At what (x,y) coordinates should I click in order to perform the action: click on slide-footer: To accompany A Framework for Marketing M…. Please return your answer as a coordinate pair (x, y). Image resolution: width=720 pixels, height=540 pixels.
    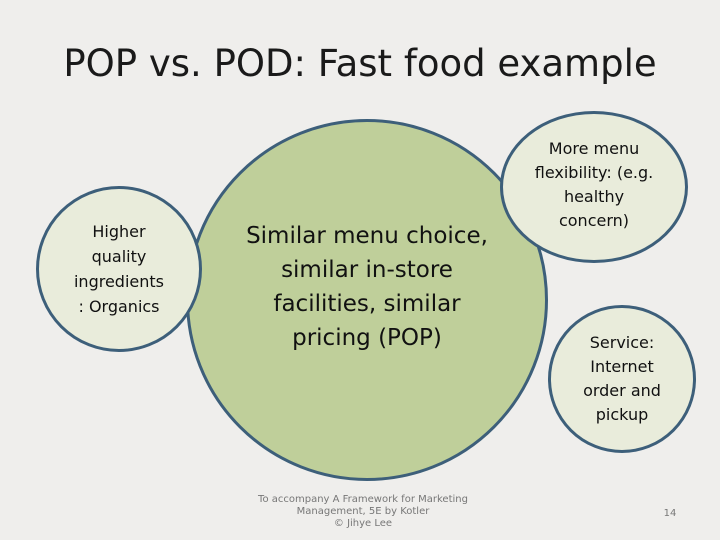
    Looking at the image, I should click on (363, 511).